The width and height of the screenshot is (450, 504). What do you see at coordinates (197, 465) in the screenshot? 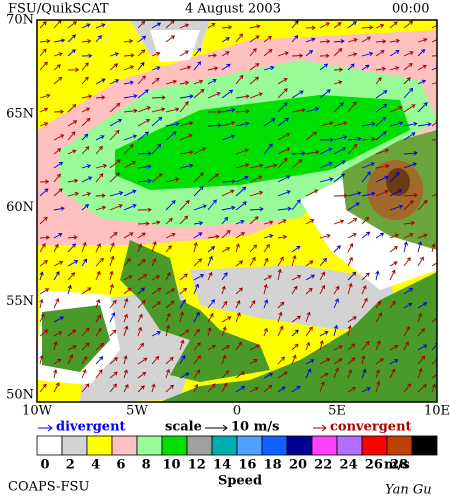
I see `colorbar-label: 12` at bounding box center [197, 465].